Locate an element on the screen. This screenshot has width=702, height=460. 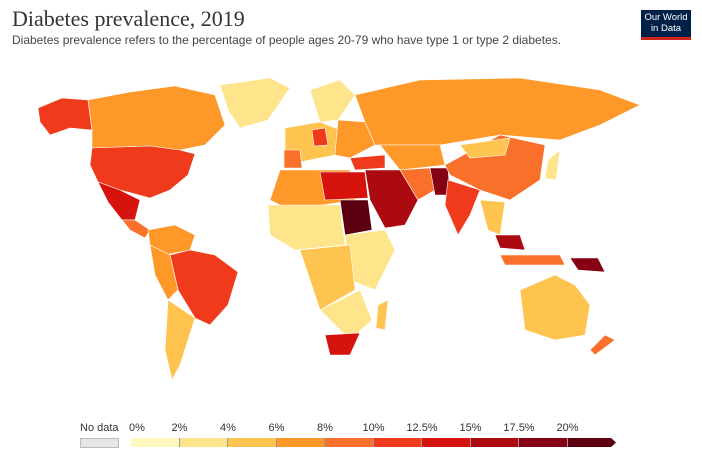
region-iberia is located at coordinates (293, 159).